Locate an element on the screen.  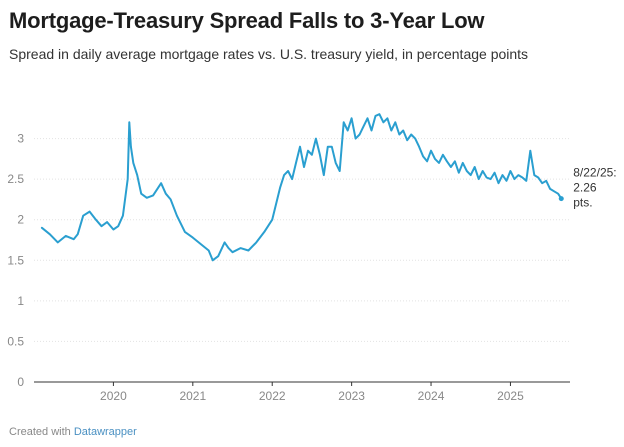
y-tick-label: 2.5 is located at coordinates (15, 179).